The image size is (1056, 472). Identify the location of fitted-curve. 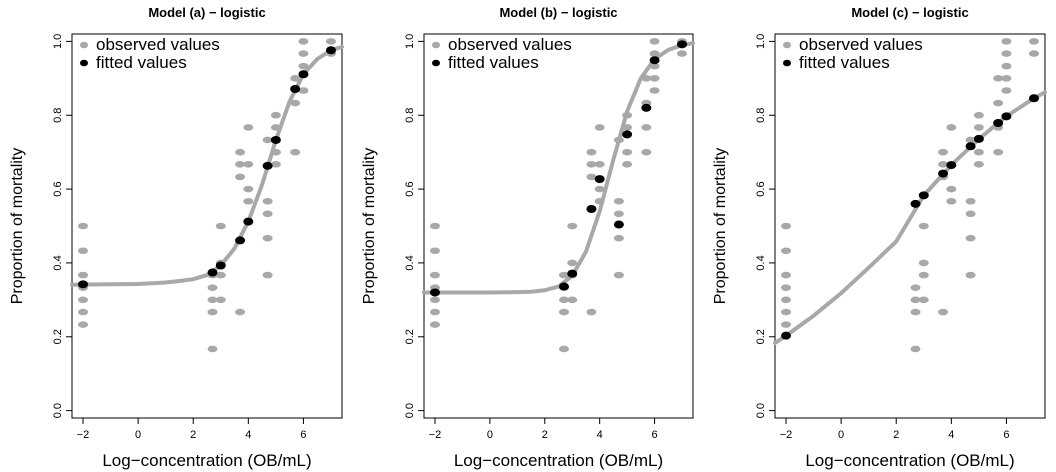
(207, 165).